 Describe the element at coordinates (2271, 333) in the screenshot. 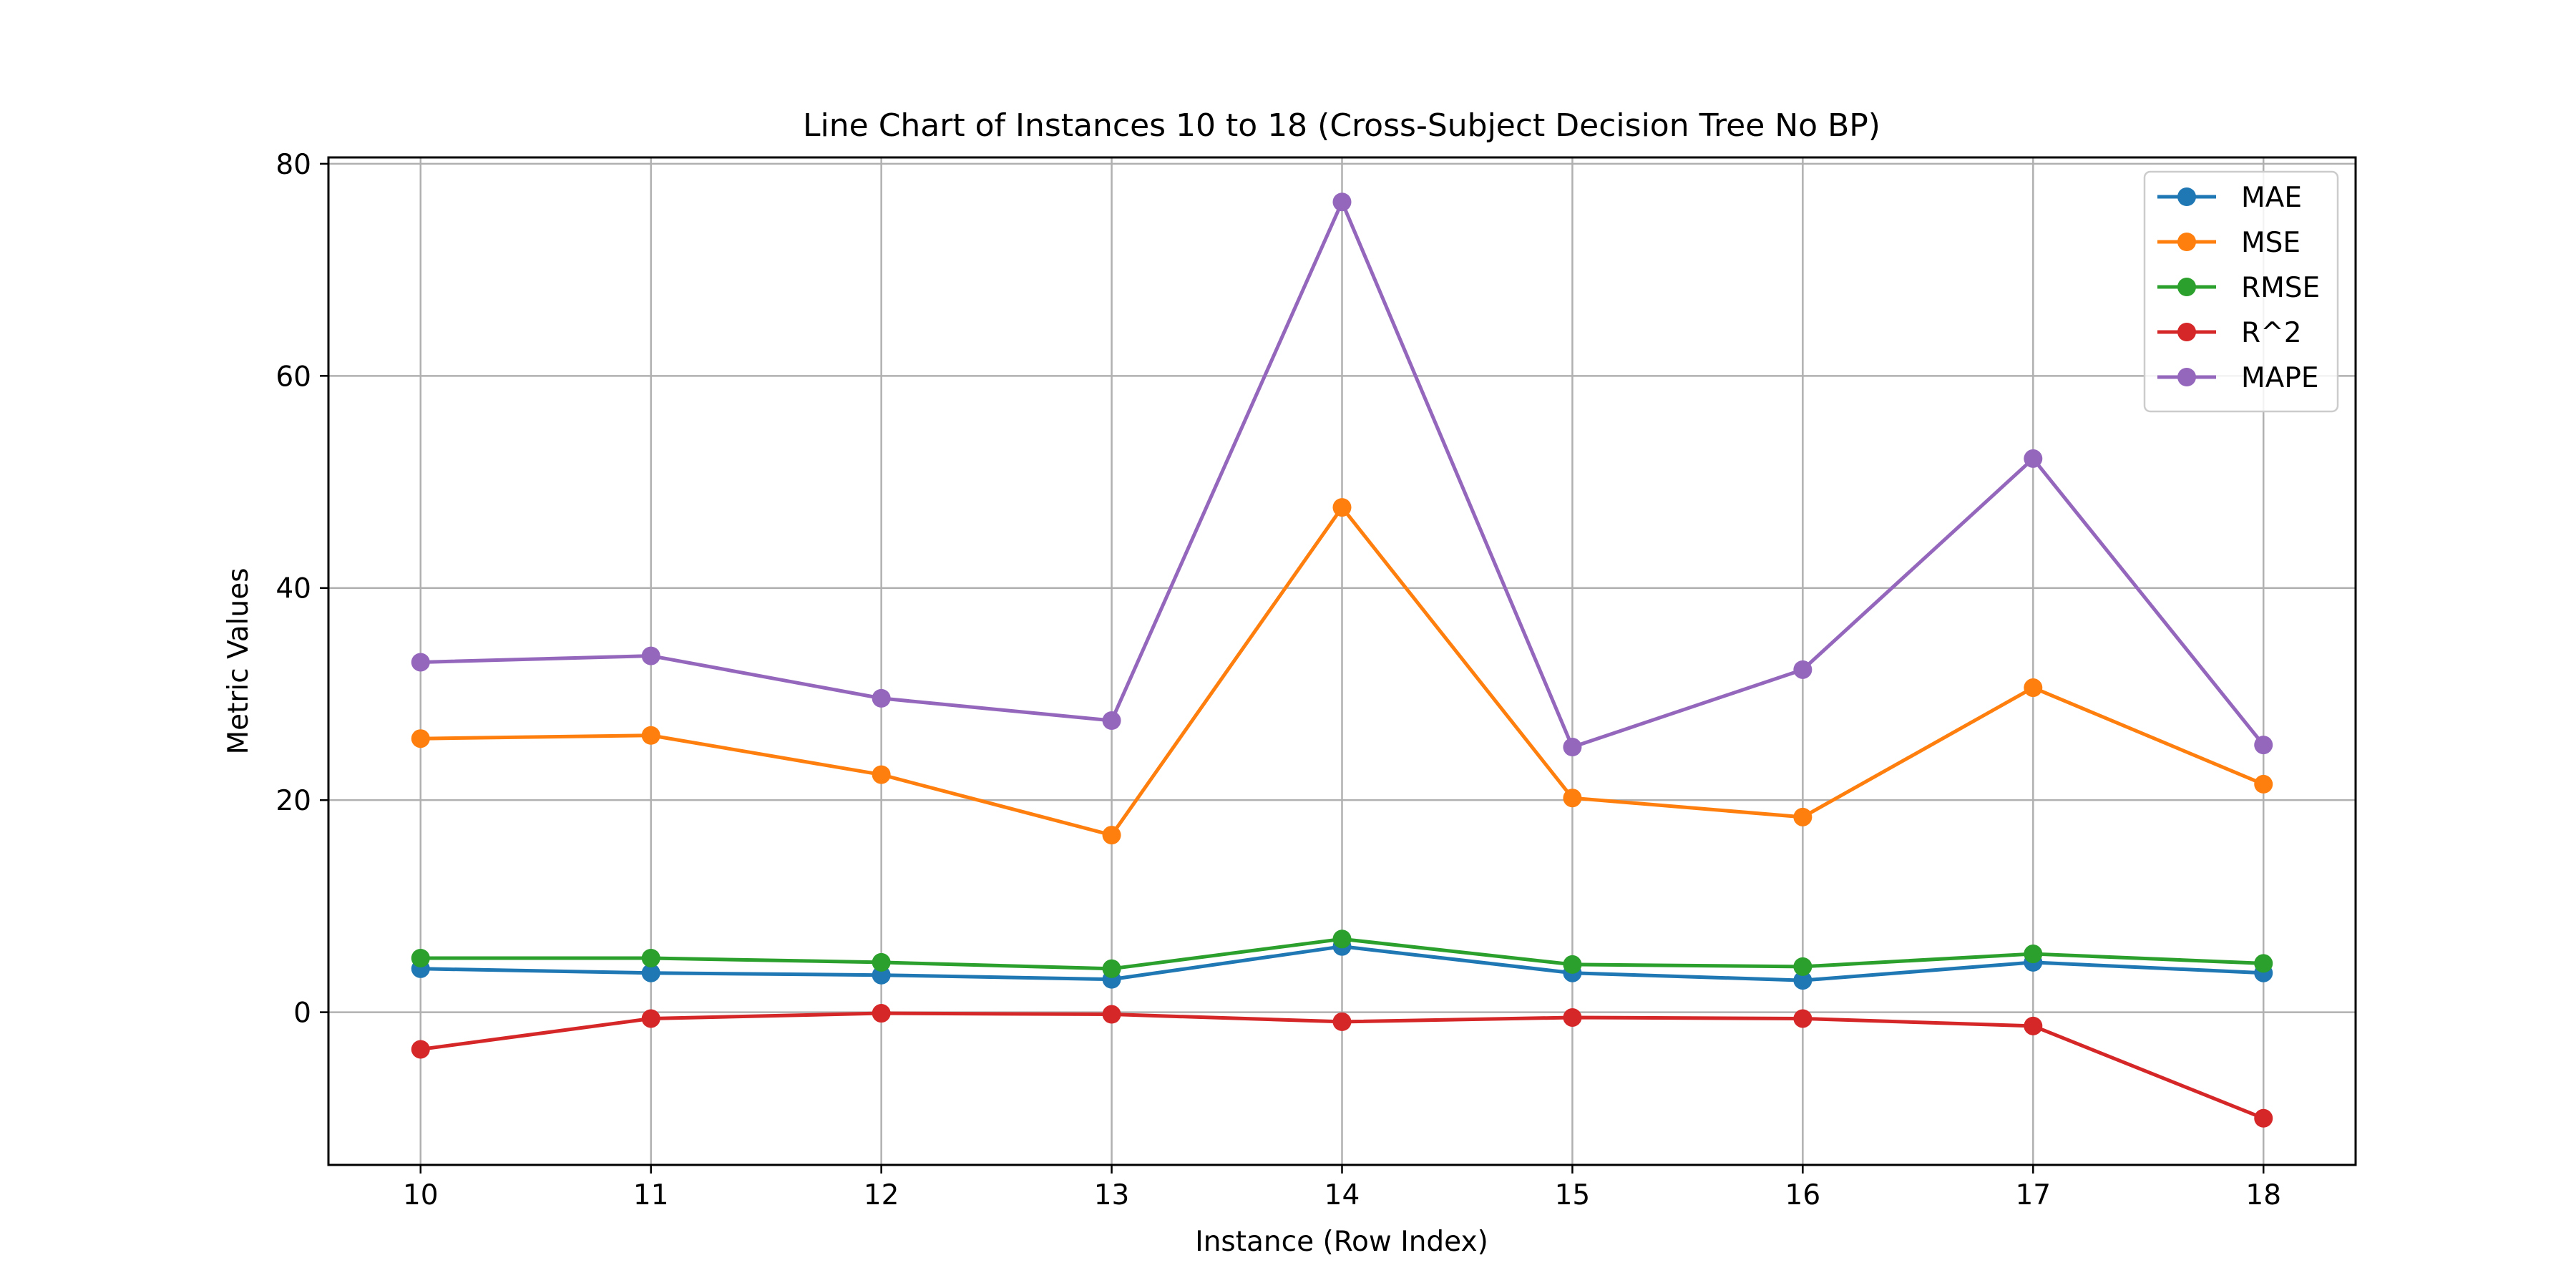

I see `legend-label: R^2` at that location.